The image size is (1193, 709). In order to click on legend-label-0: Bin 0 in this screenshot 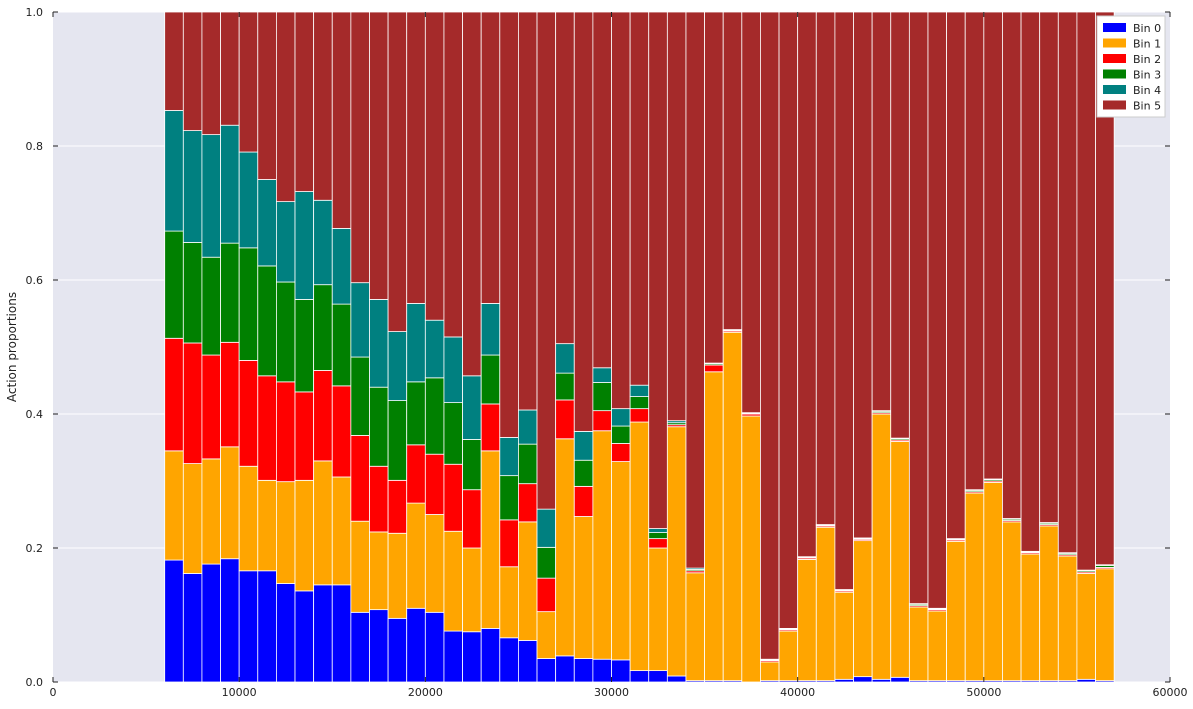, I will do `click(1147, 28)`.